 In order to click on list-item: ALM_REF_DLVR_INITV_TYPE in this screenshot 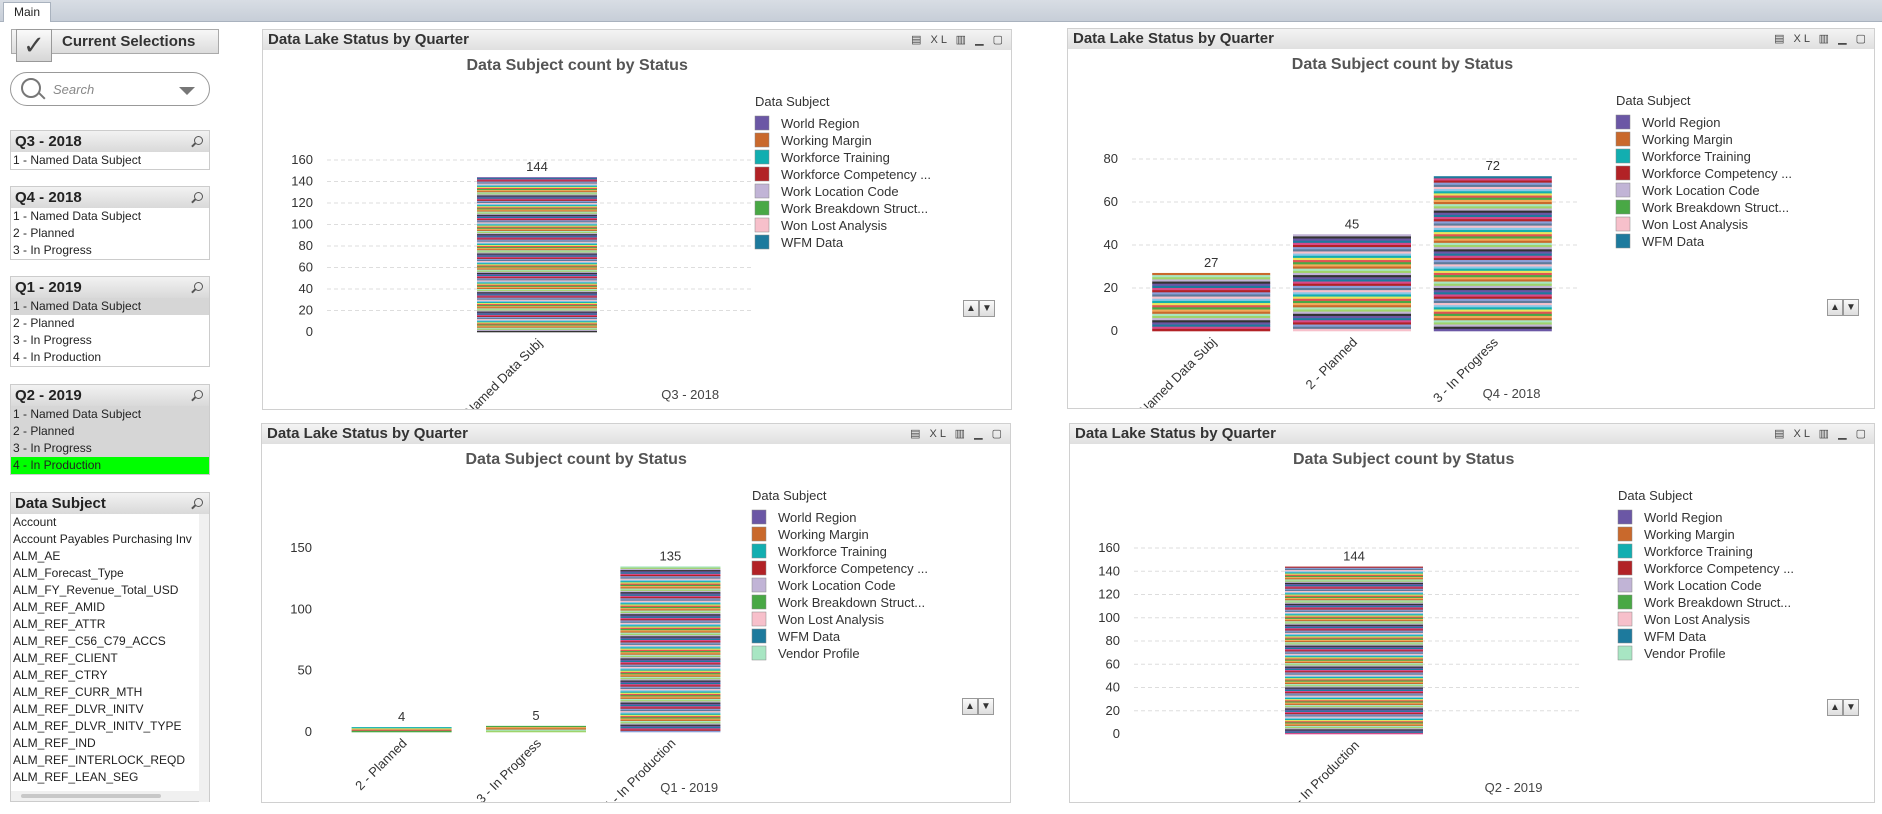, I will do `click(97, 726)`.